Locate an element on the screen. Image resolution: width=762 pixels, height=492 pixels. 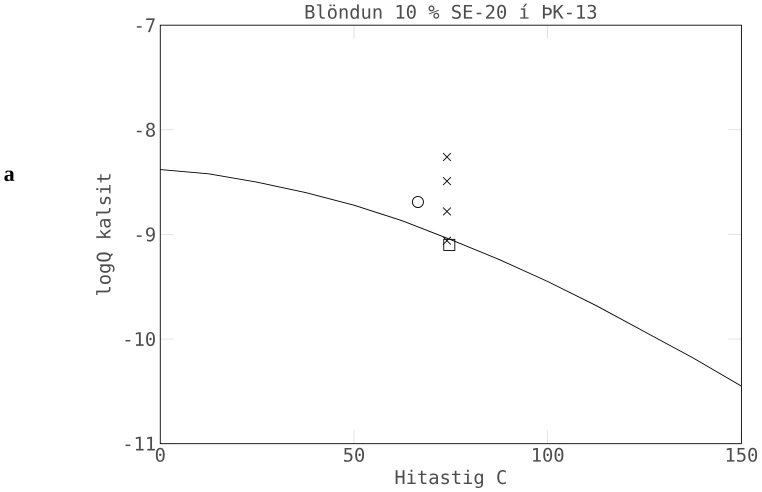
x-axis-title: Hitastig C is located at coordinates (451, 479).